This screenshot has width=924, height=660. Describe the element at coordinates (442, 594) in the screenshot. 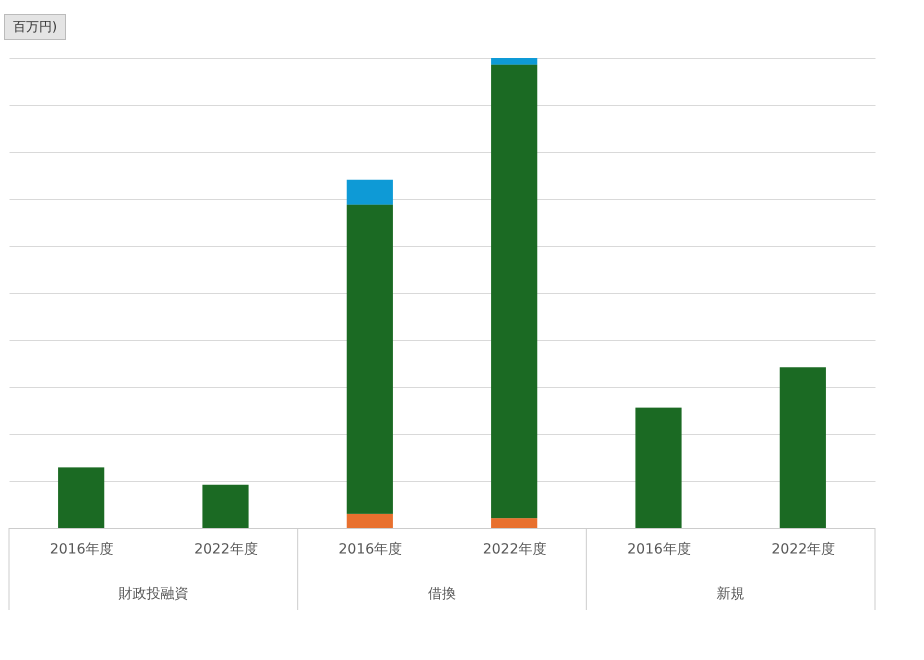

I see `text: 借換` at that location.